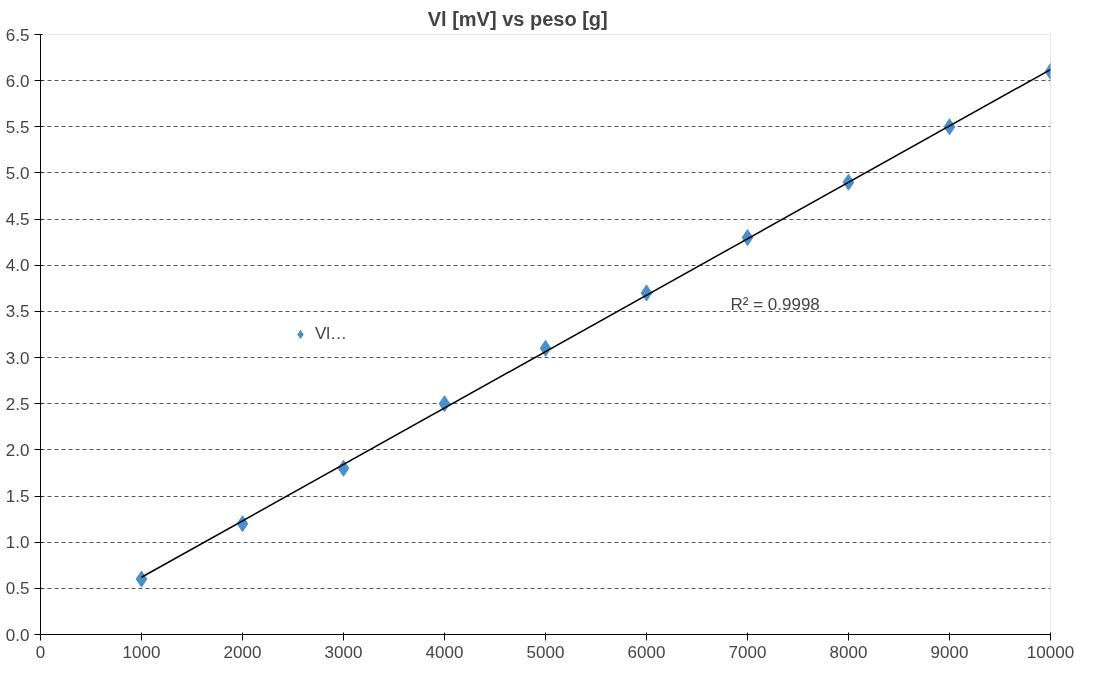 Image resolution: width=1102 pixels, height=673 pixels. I want to click on chart-title: Vl [mV] vs peso [g], so click(517, 18).